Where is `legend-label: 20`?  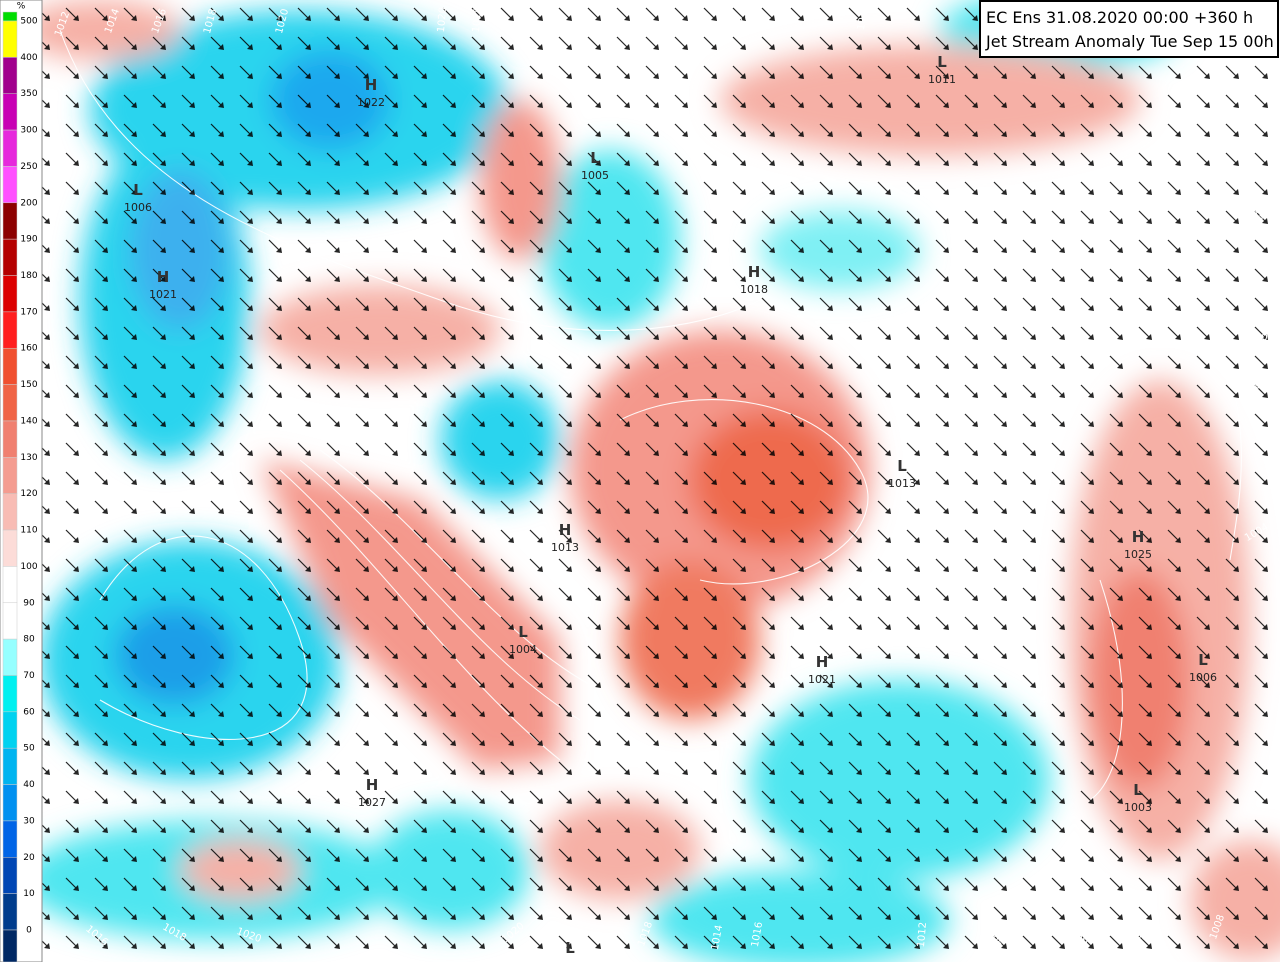
legend-label: 20 is located at coordinates (29, 858).